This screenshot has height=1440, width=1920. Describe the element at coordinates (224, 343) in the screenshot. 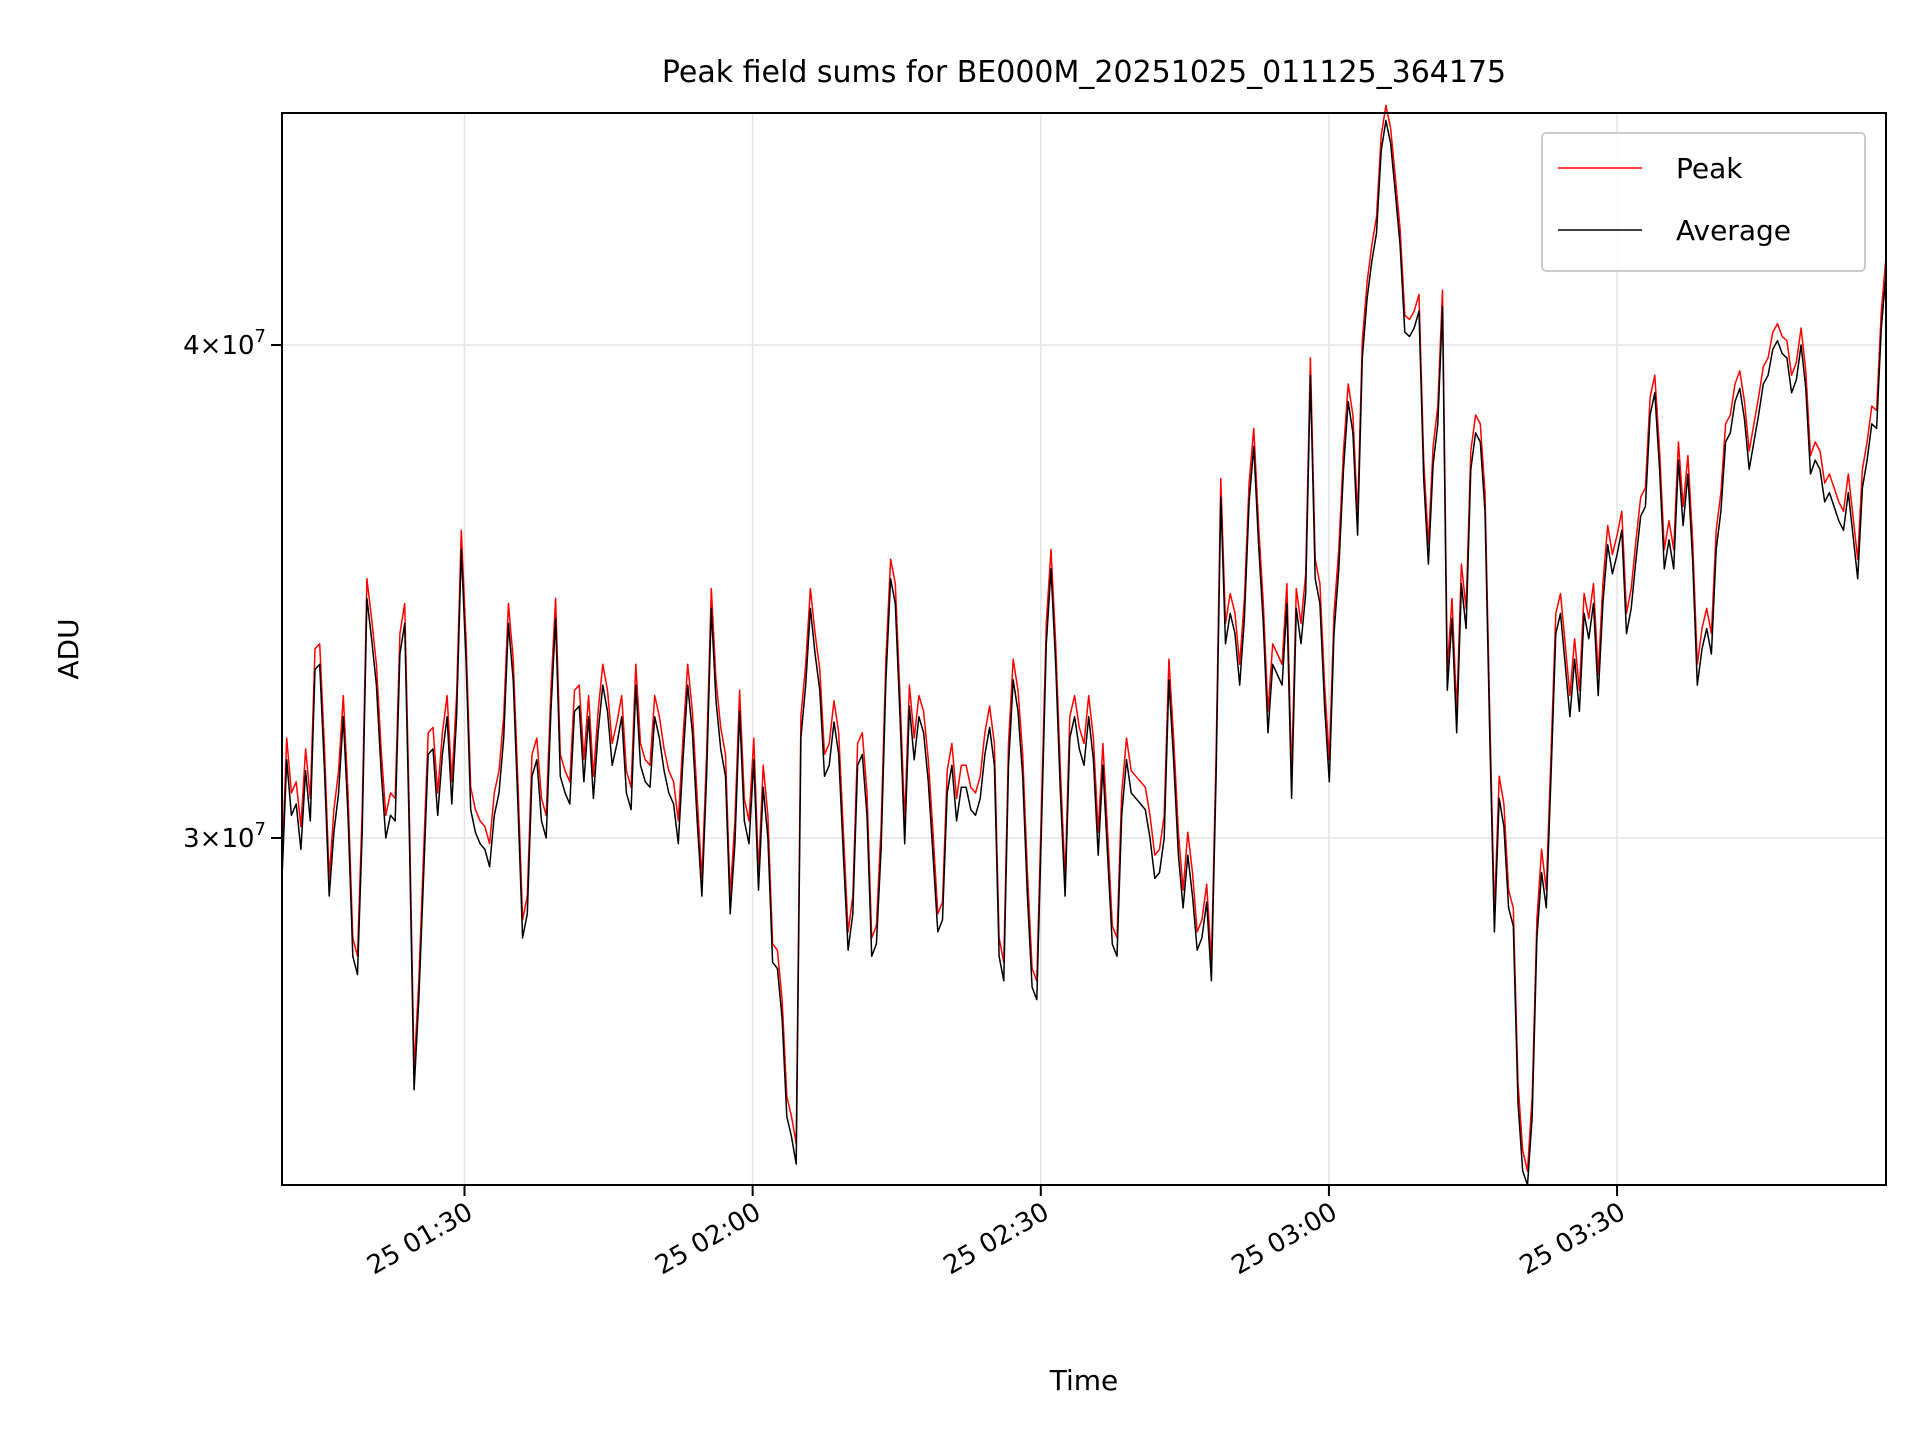

I see `y-tick-label: 4×107` at that location.